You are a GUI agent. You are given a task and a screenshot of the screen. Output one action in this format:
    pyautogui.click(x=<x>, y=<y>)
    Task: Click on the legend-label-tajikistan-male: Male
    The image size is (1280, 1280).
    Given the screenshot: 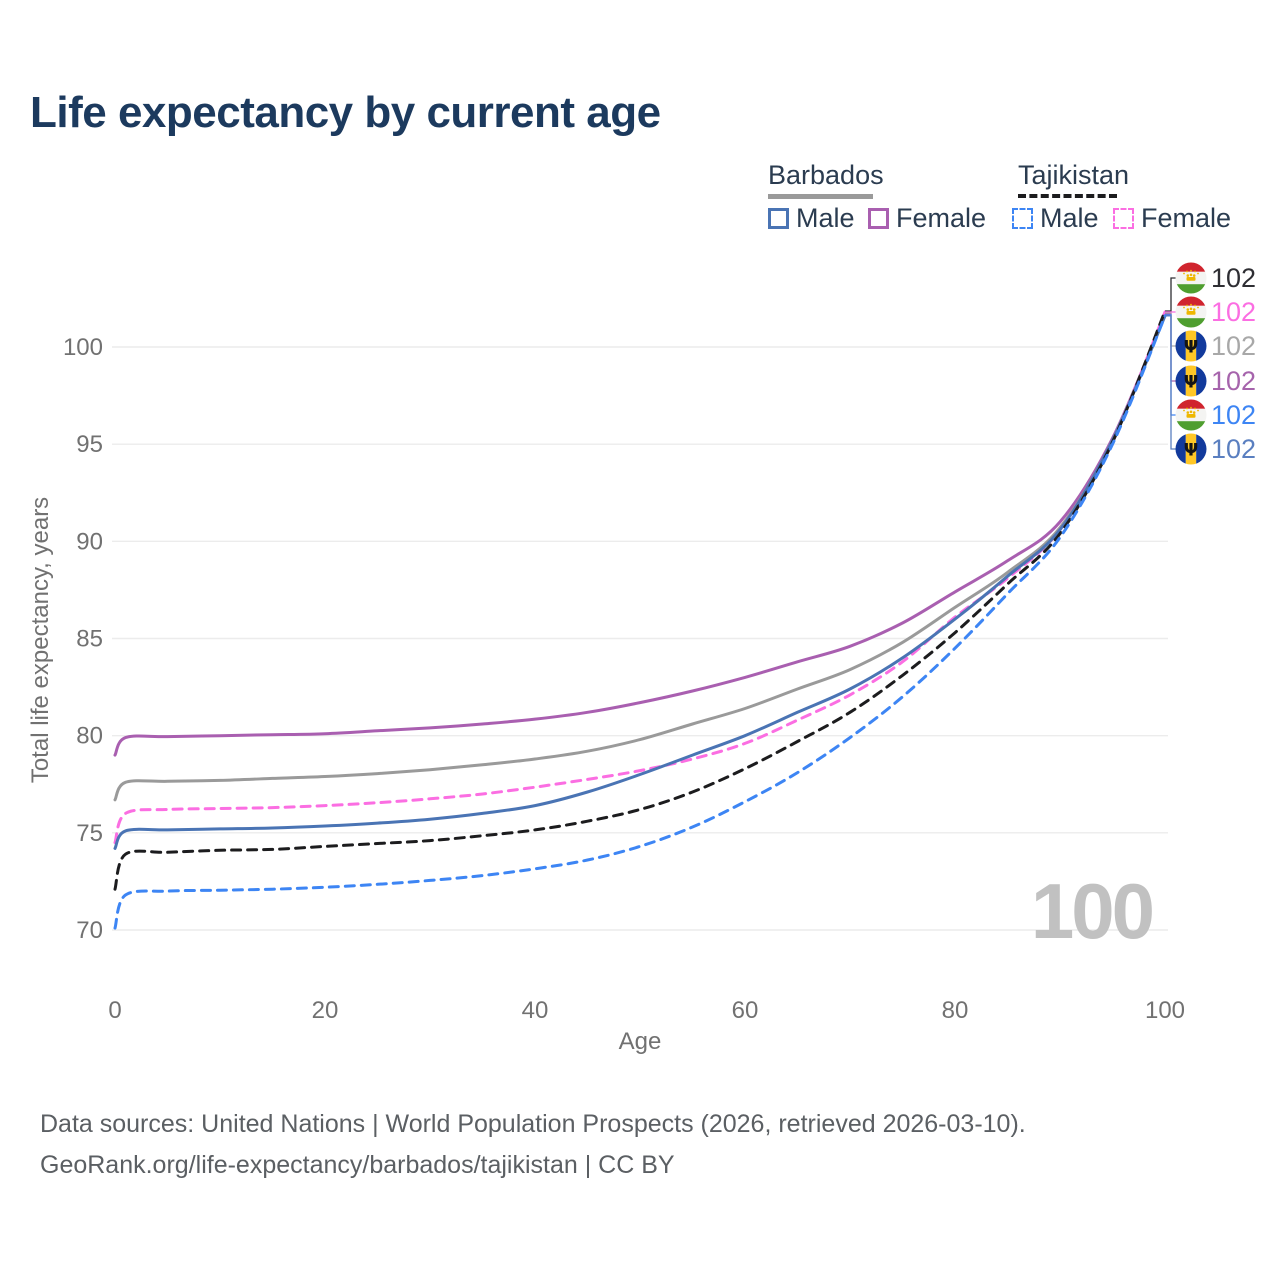 What is the action you would take?
    pyautogui.click(x=1069, y=218)
    